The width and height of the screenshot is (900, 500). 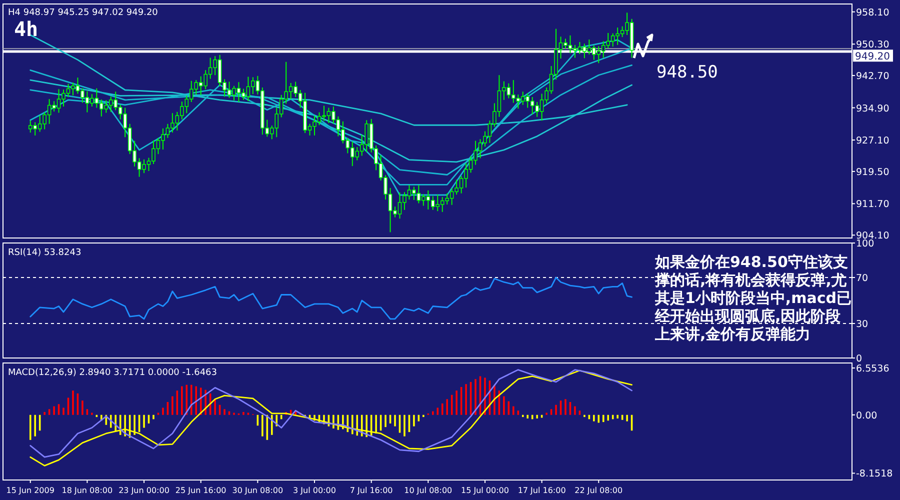 I want to click on y-tick-label: 6.5536, so click(x=873, y=368).